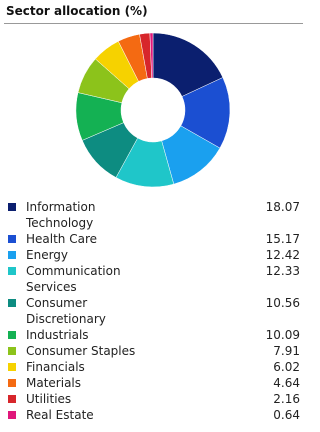 The image size is (320, 432). Describe the element at coordinates (57, 335) in the screenshot. I see `legend-label: Industrials` at that location.